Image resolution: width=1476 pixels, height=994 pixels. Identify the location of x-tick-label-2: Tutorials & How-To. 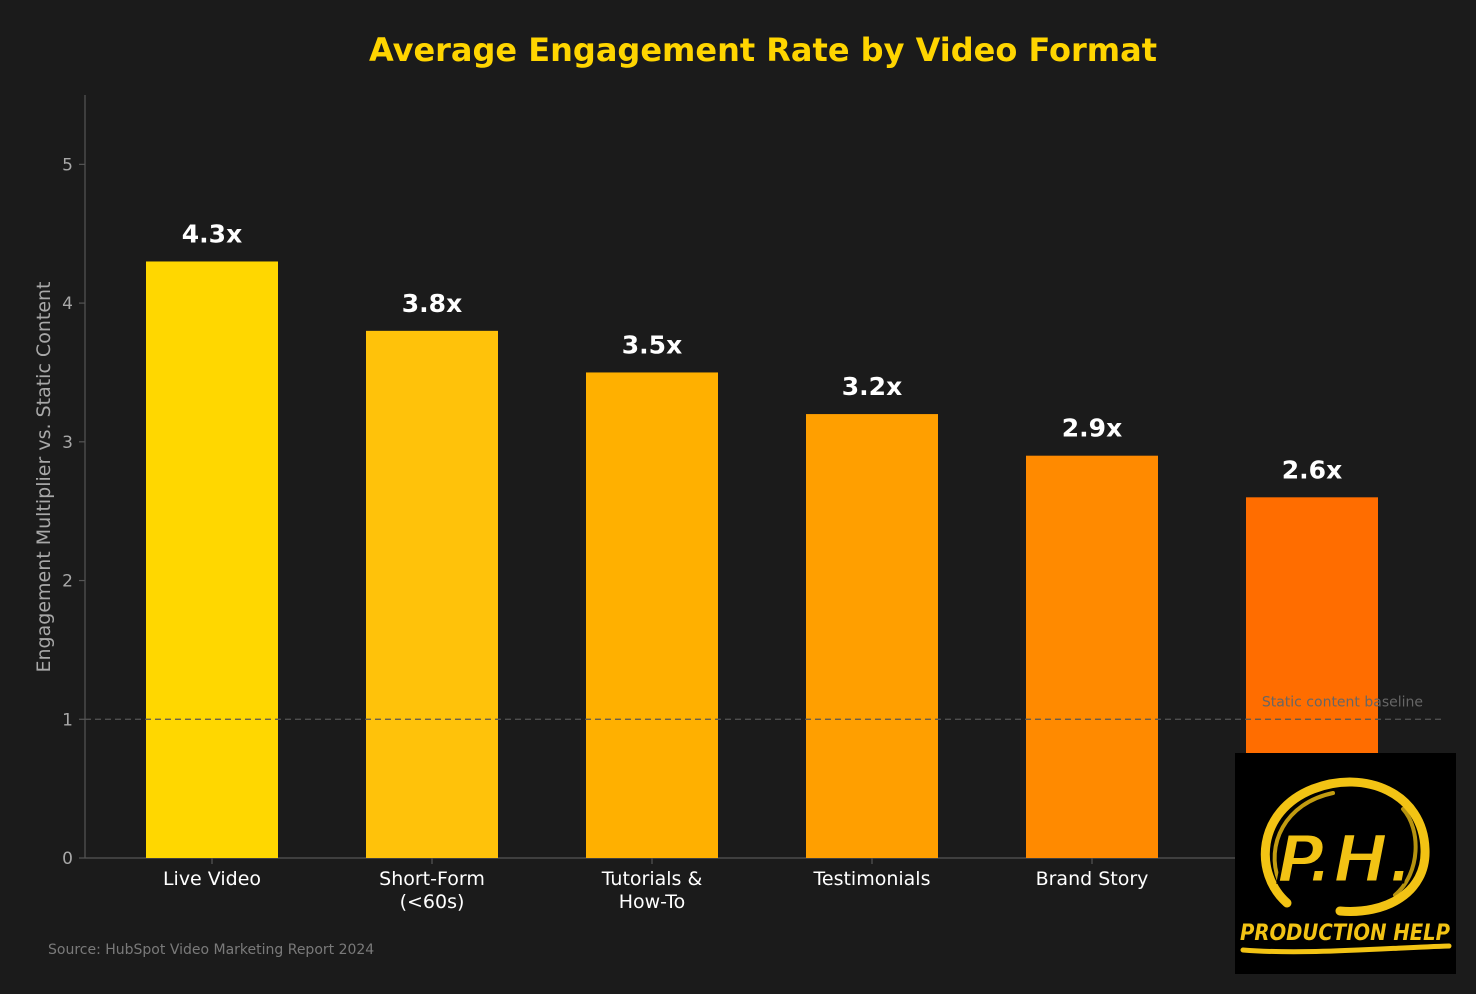
(652, 890).